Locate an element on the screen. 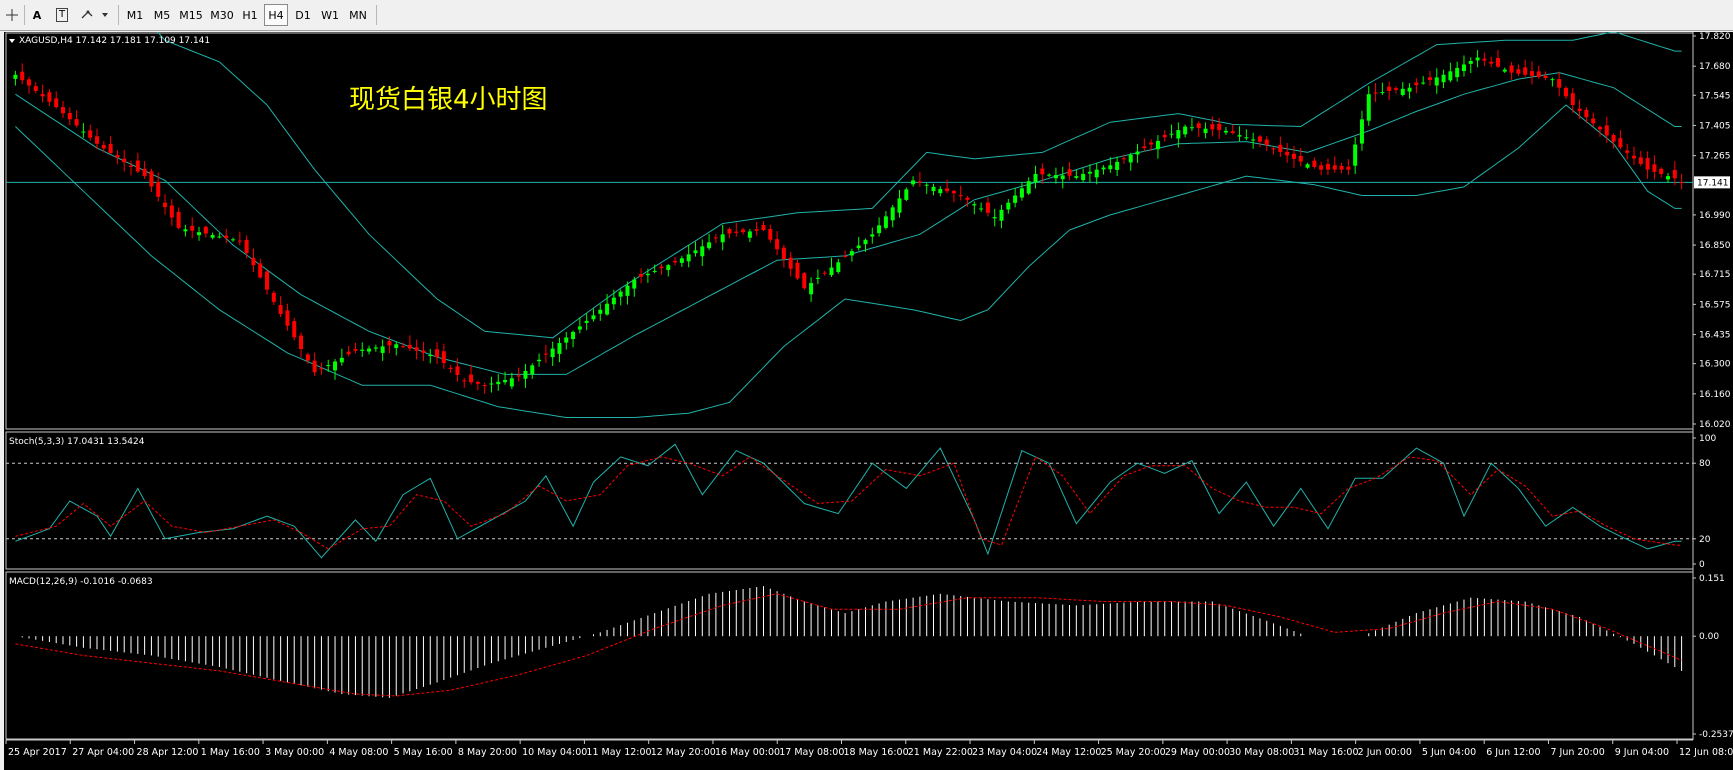  text-tool: A is located at coordinates (37, 15).